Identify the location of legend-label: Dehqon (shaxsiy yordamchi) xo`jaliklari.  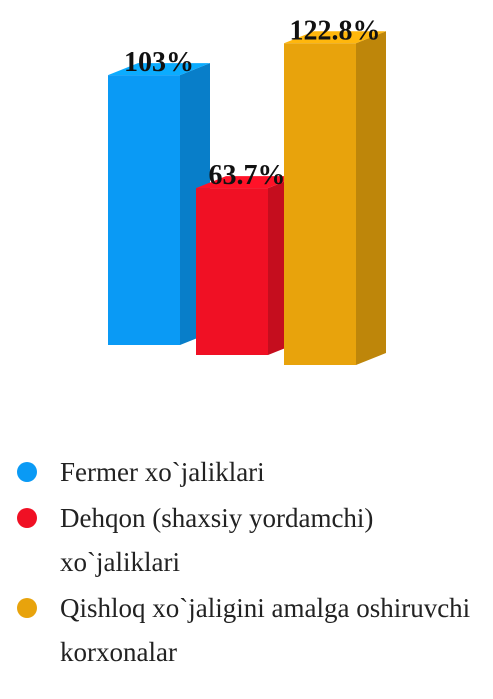
(217, 540).